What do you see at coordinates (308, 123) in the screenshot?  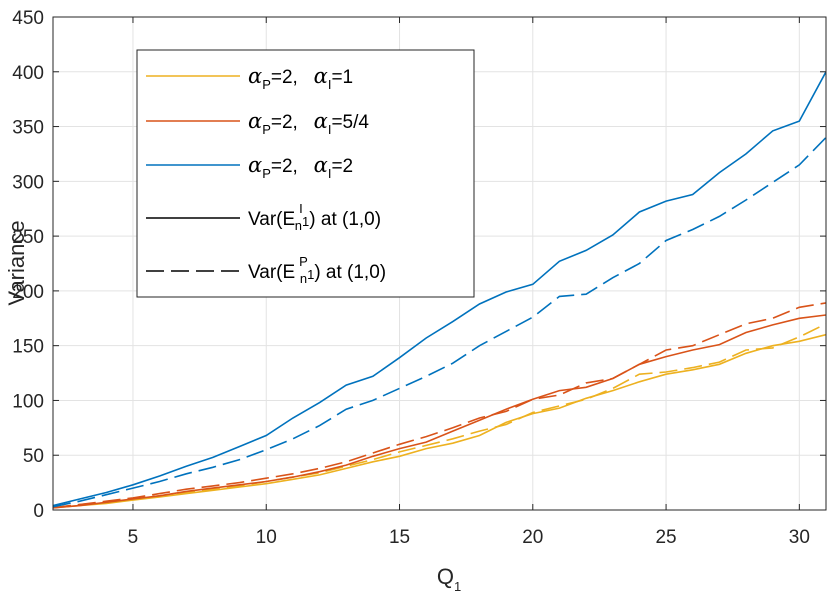 I see `legend-label-1: αP=2, αI=5/4` at bounding box center [308, 123].